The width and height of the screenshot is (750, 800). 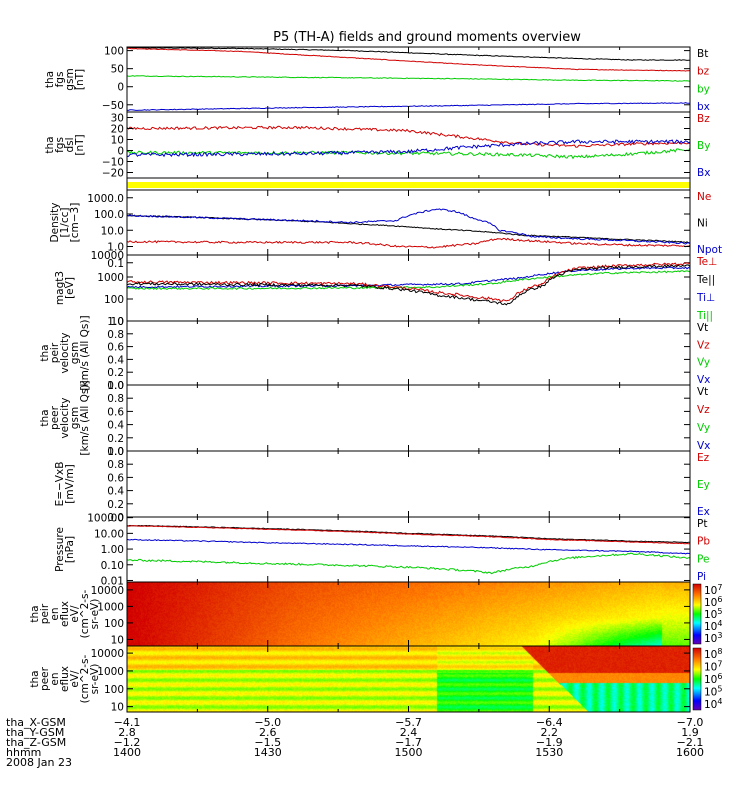 I want to click on footer-value: 1400, so click(x=127, y=752).